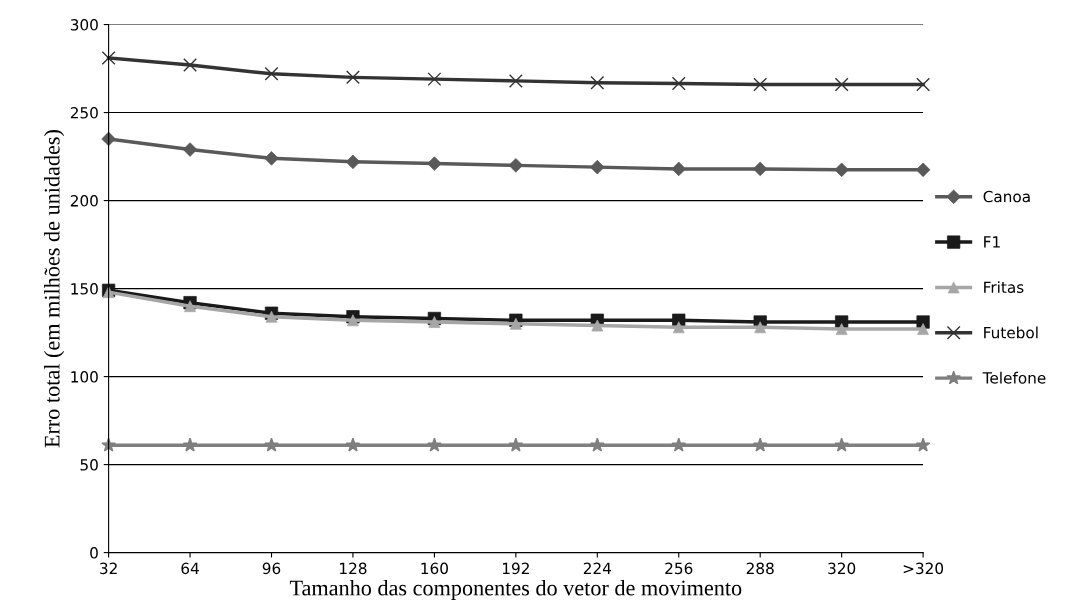 The height and width of the screenshot is (614, 1086). I want to click on y-tick-label: 100, so click(84, 377).